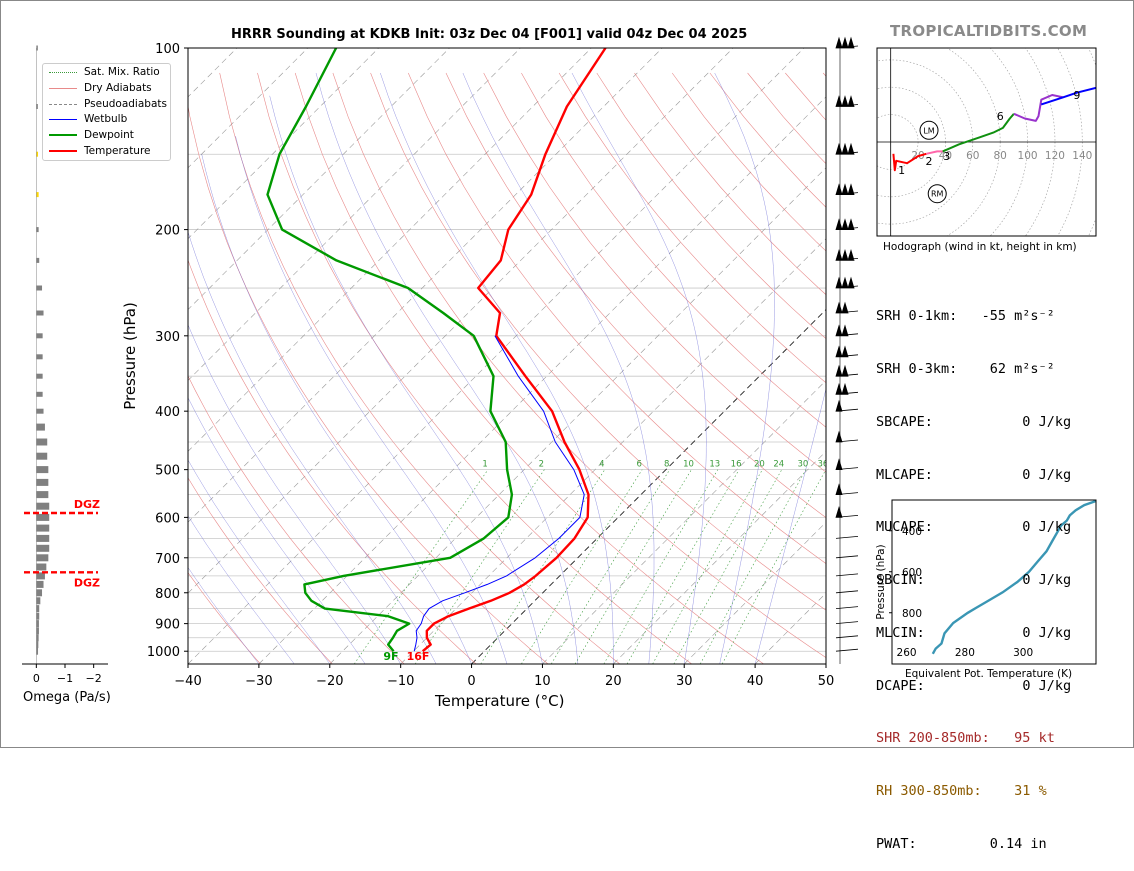 The height and width of the screenshot is (871, 1134). I want to click on hodograph-tick-label: 80, so click(1000, 156).